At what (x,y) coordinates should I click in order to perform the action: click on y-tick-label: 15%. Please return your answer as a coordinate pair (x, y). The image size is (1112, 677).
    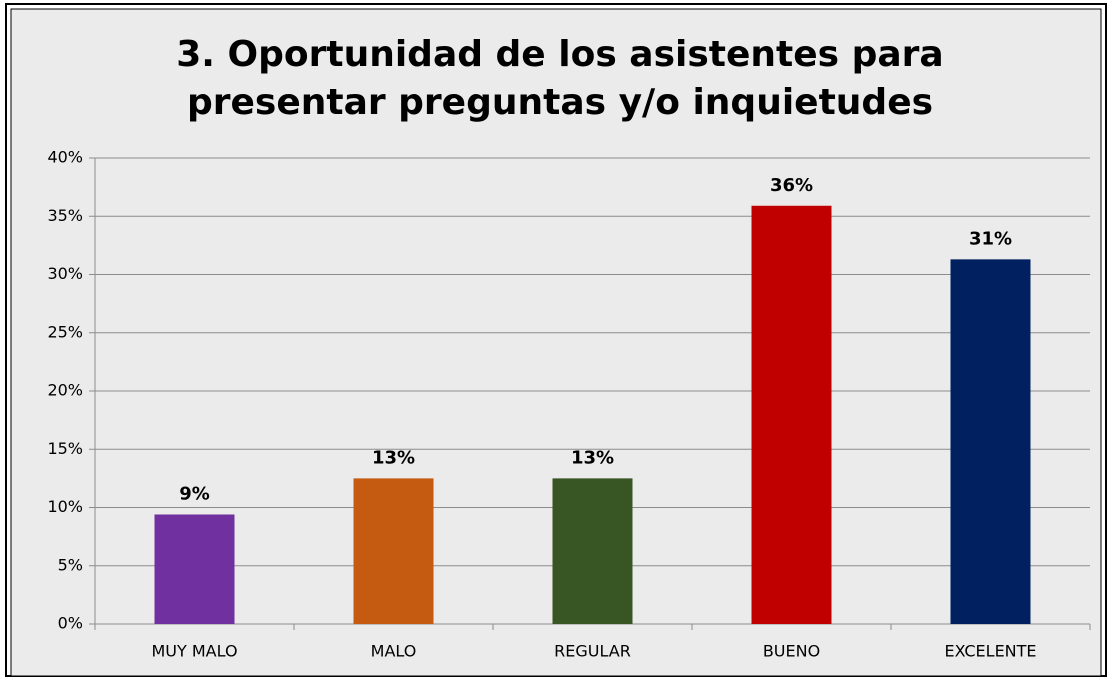
    Looking at the image, I should click on (65, 448).